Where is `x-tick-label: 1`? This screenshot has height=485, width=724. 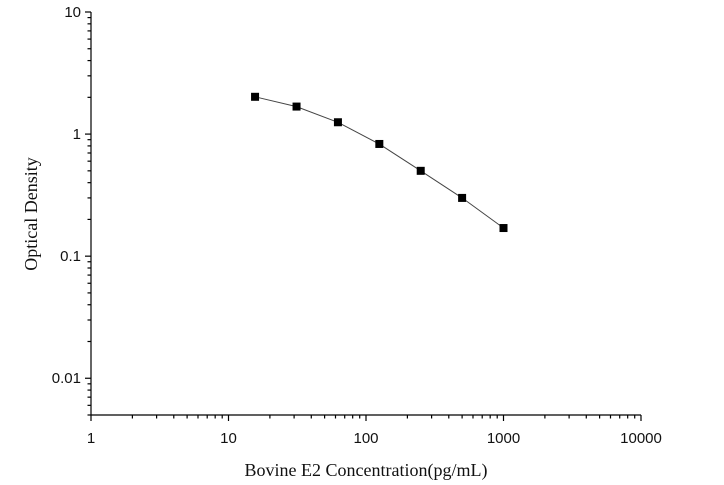
x-tick-label: 1 is located at coordinates (91, 438).